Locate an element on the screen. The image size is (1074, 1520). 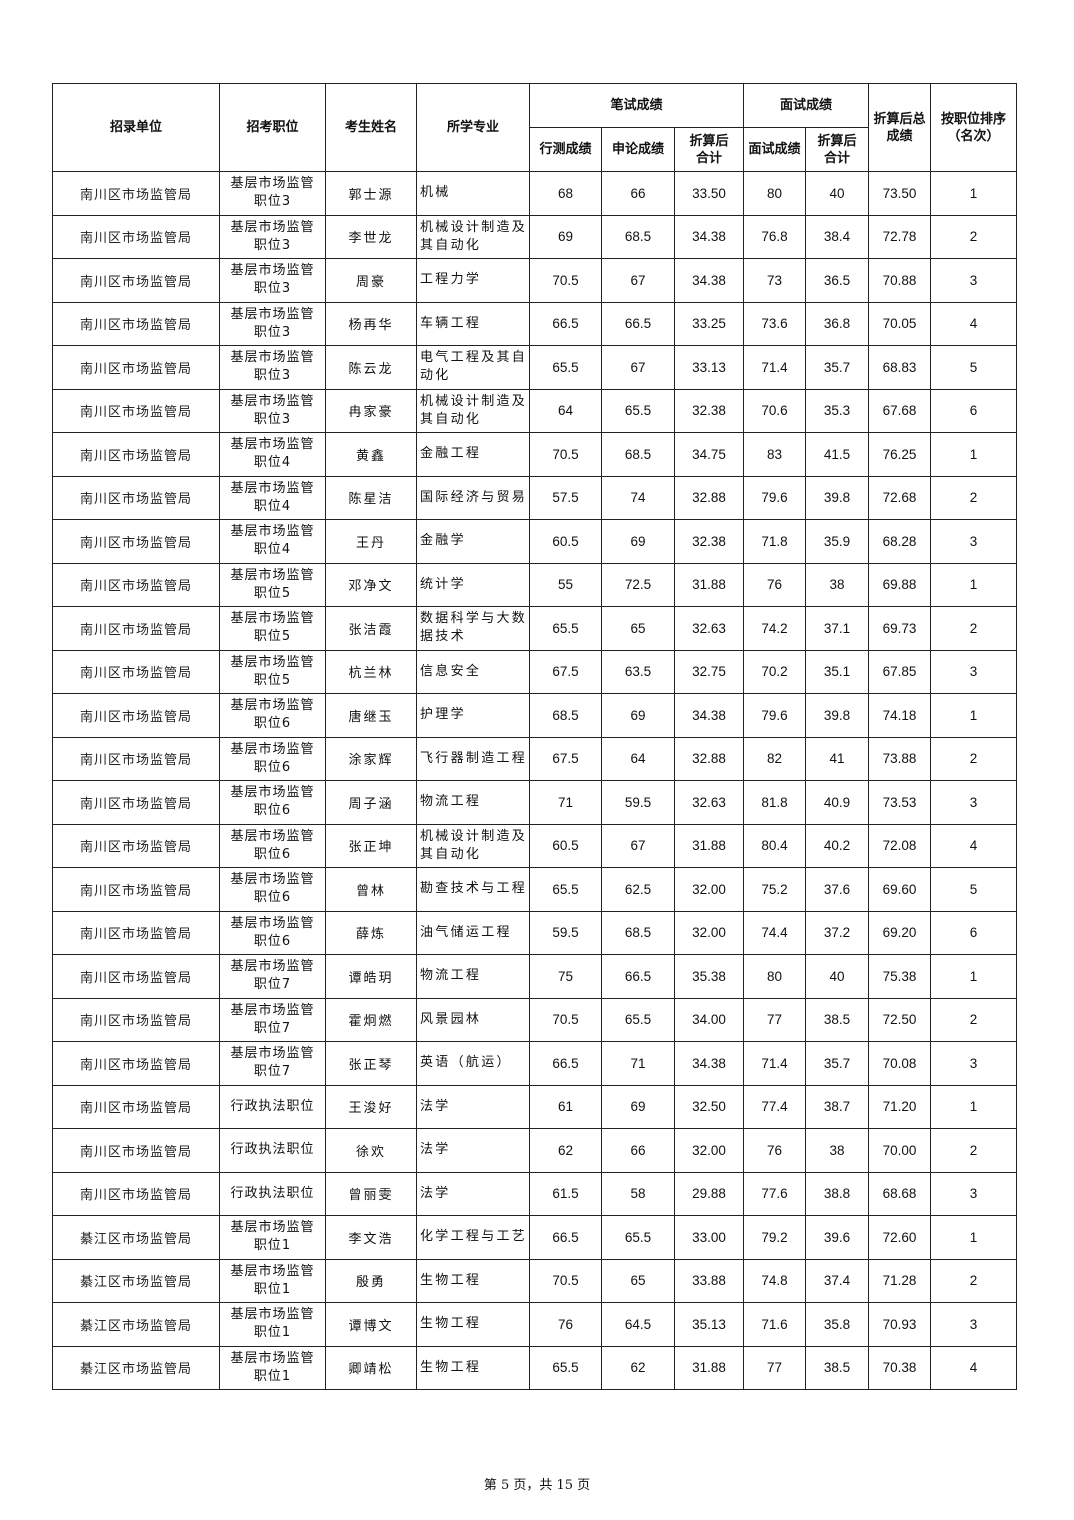
major-cell: 金融学 is located at coordinates (473, 541).